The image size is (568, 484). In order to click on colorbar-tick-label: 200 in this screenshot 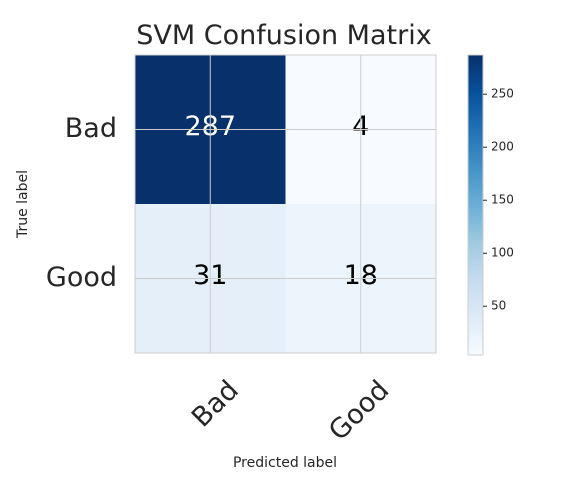, I will do `click(502, 147)`.